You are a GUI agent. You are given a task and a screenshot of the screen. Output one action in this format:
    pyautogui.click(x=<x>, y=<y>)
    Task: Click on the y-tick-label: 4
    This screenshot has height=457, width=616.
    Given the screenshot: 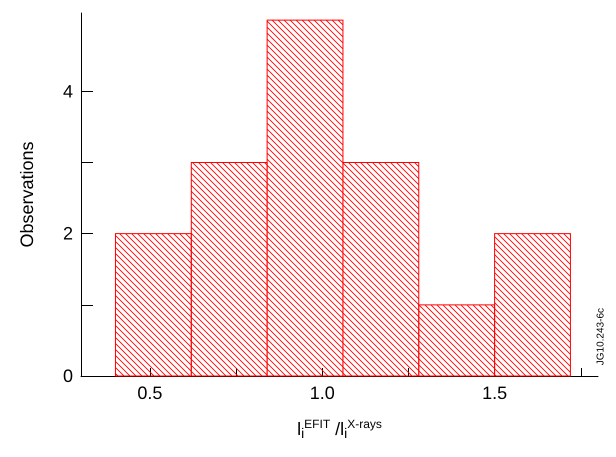 What is the action you would take?
    pyautogui.click(x=67, y=91)
    